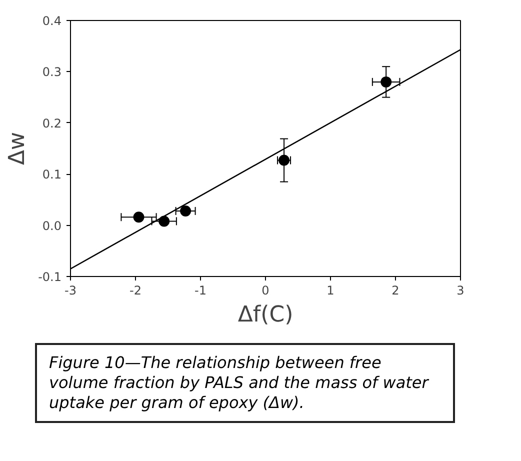 The height and width of the screenshot is (461, 521). What do you see at coordinates (396, 291) in the screenshot?
I see `x-tick-label: 2` at bounding box center [396, 291].